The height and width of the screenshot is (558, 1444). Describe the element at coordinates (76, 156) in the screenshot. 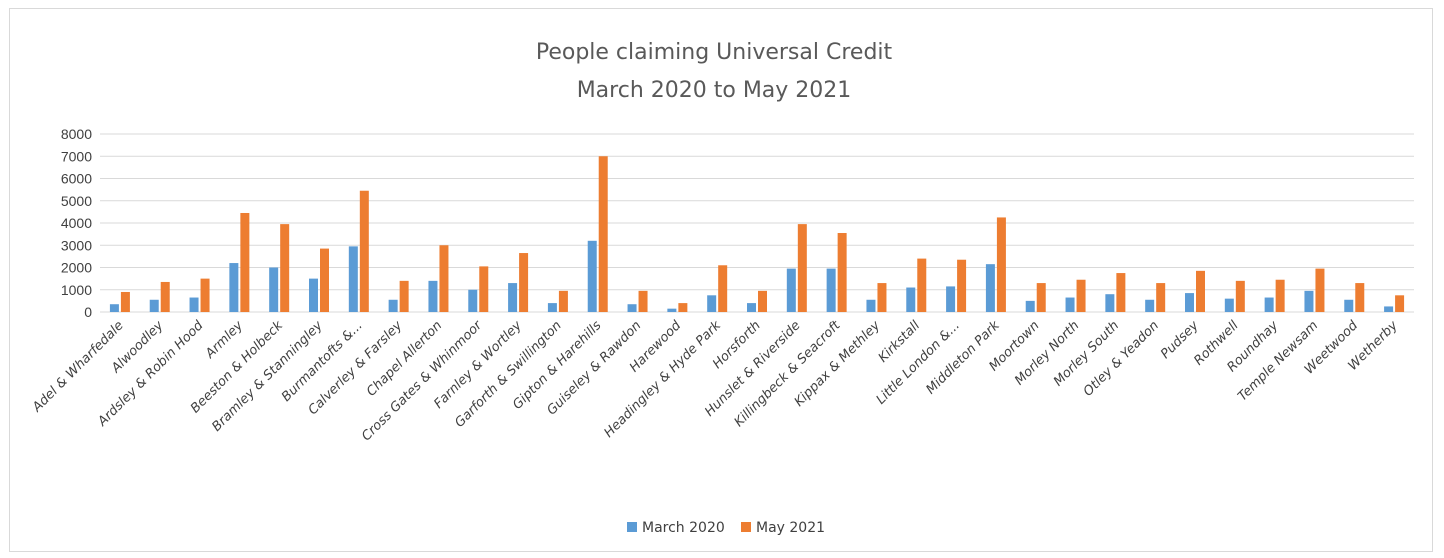

I see `y-tick-label: 7000` at that location.